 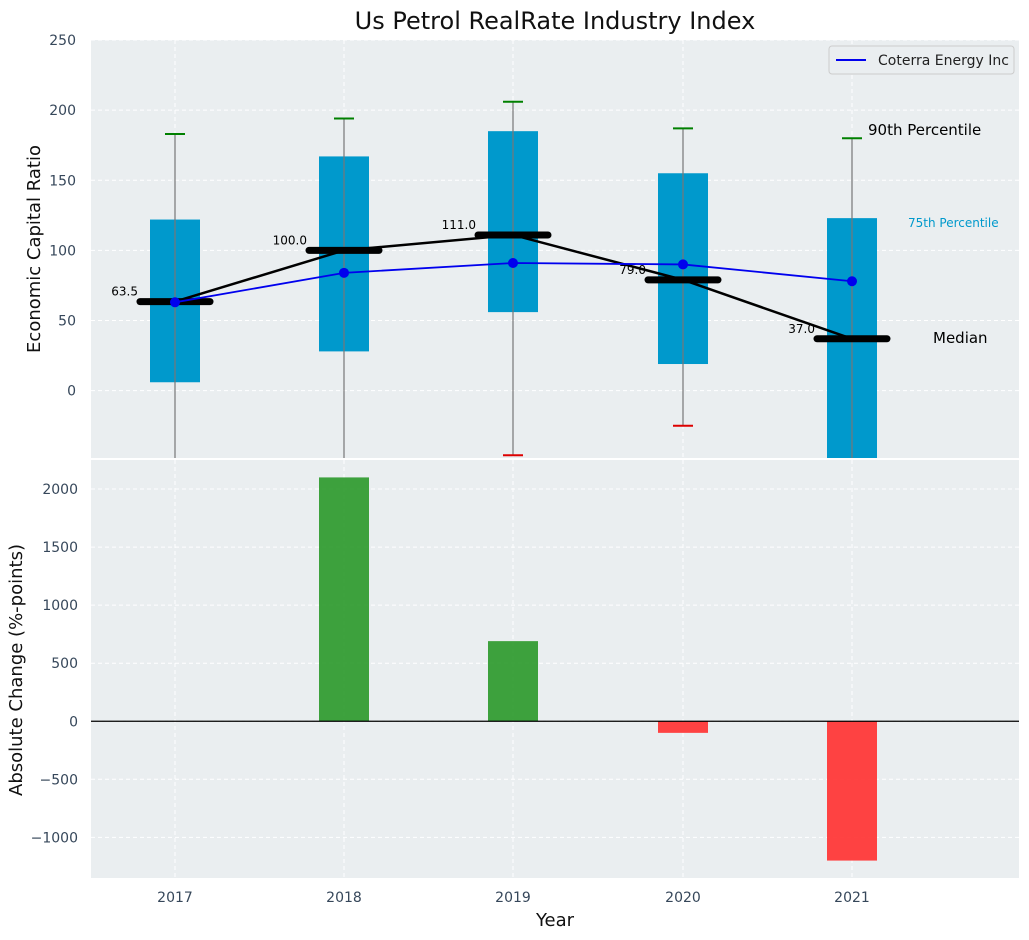 I want to click on series-point-2020, so click(x=683, y=264).